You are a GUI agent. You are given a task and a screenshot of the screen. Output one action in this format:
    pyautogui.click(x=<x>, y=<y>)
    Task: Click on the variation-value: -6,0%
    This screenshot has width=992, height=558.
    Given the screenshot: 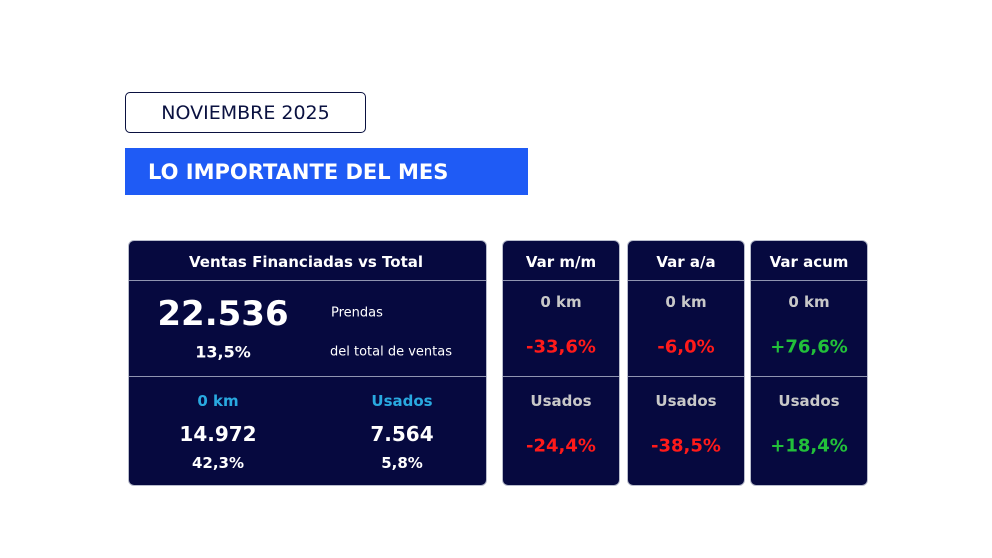 What is the action you would take?
    pyautogui.click(x=686, y=347)
    